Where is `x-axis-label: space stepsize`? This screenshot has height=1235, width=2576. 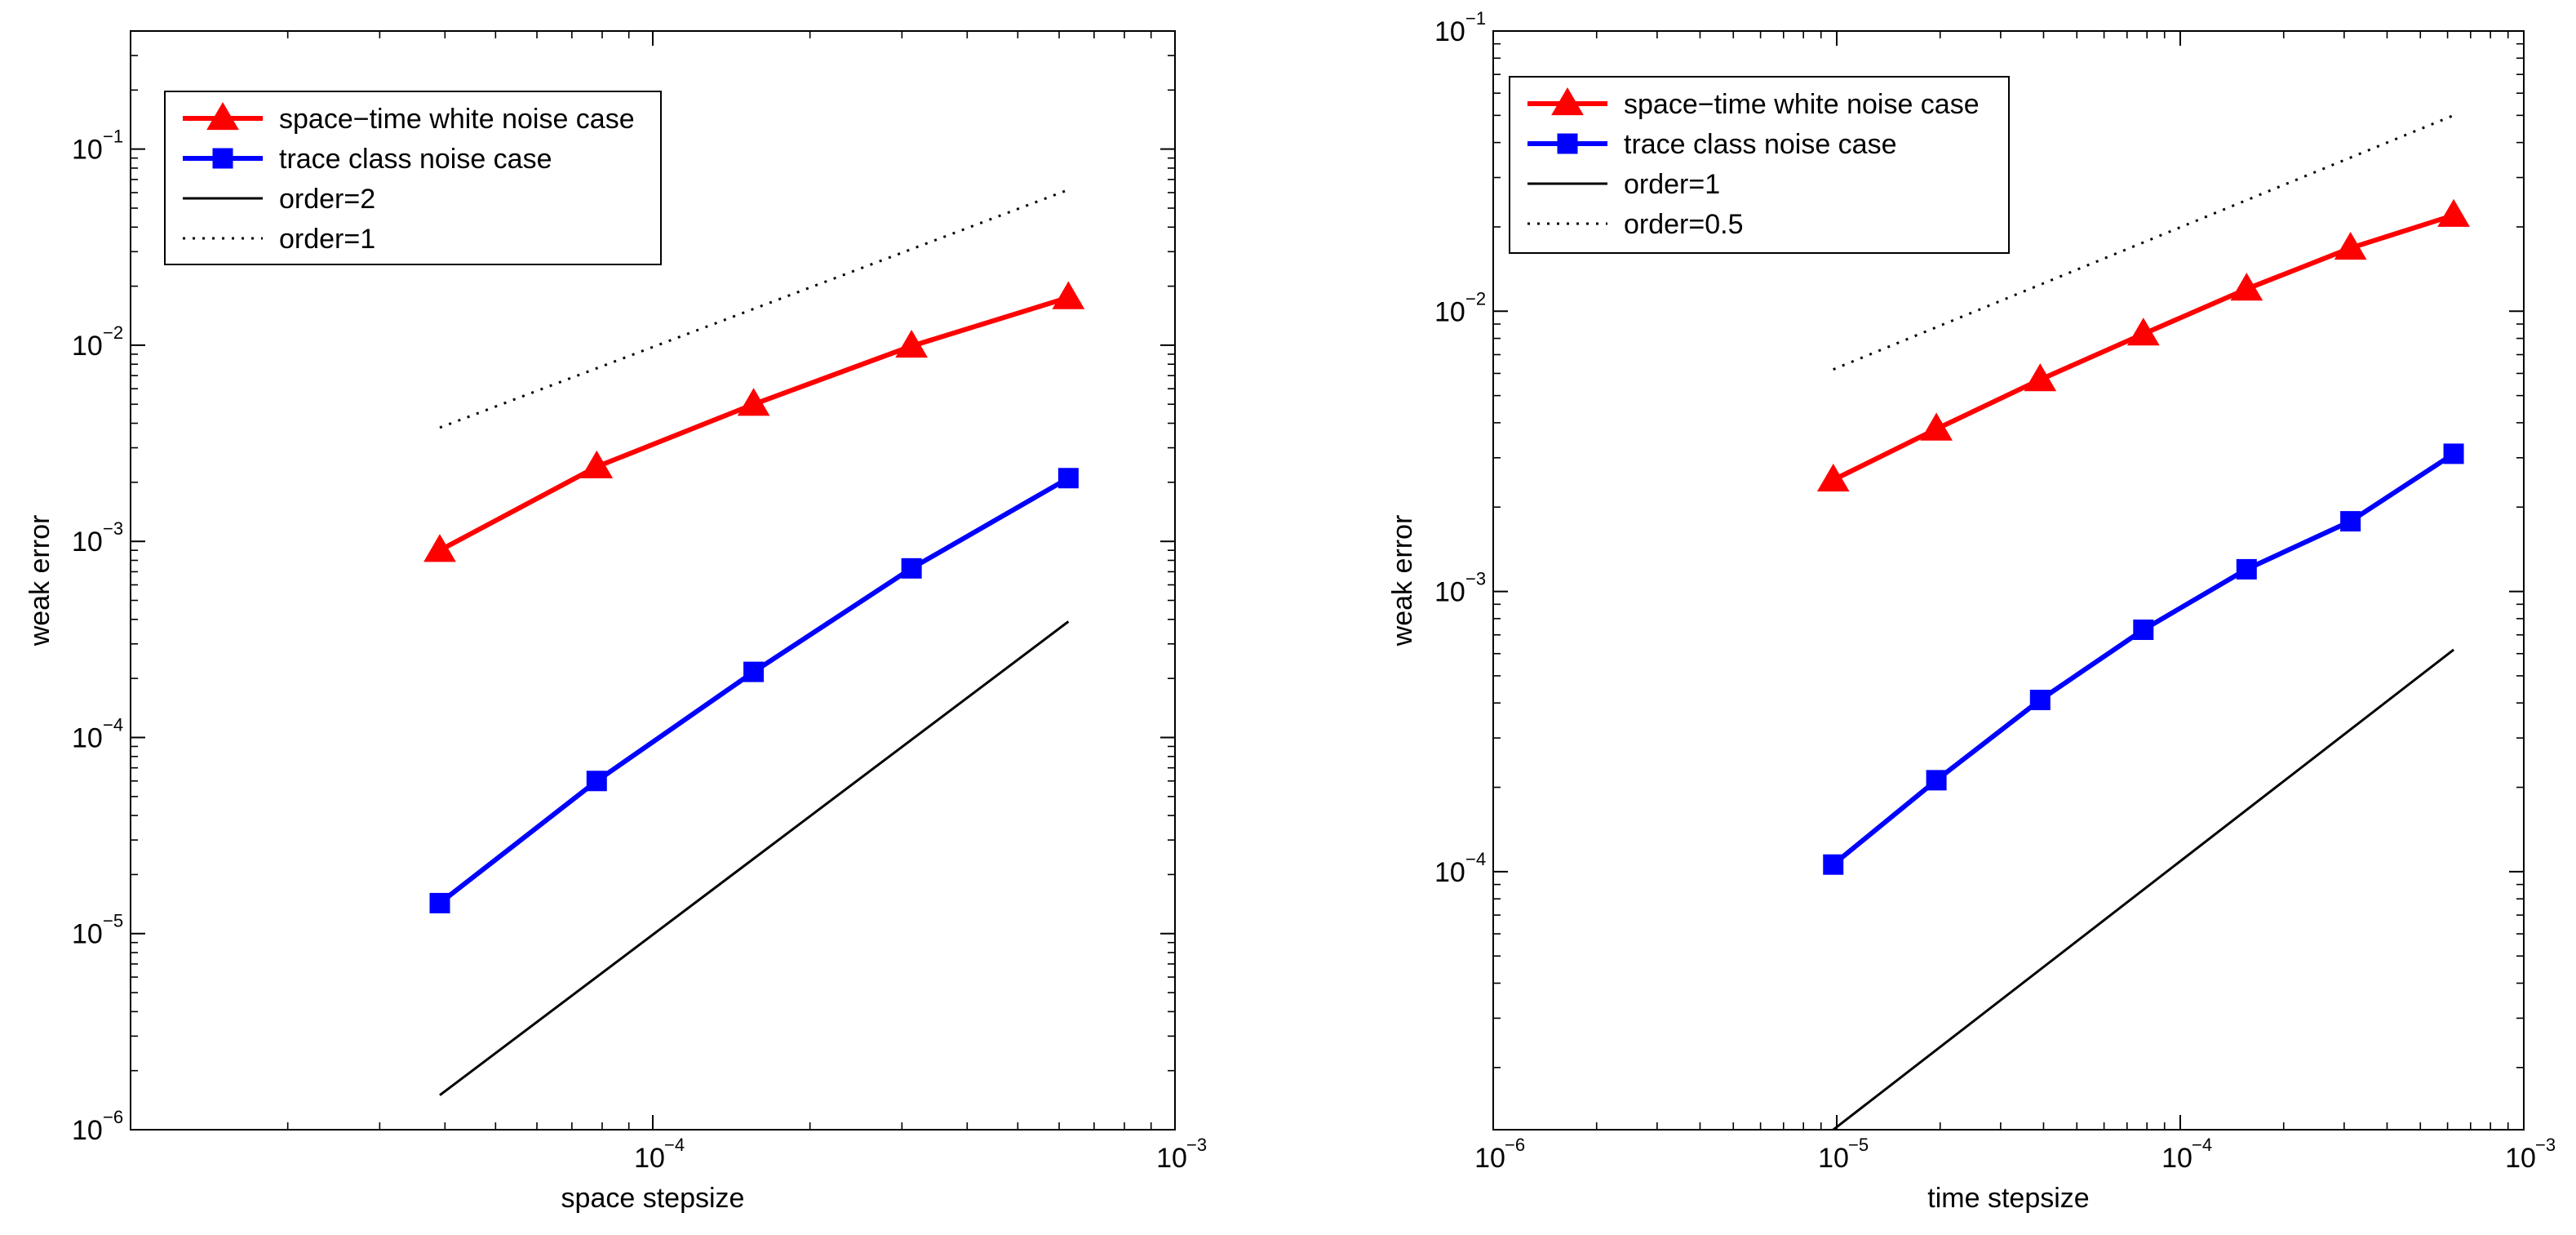
x-axis-label: space stepsize is located at coordinates (653, 1198).